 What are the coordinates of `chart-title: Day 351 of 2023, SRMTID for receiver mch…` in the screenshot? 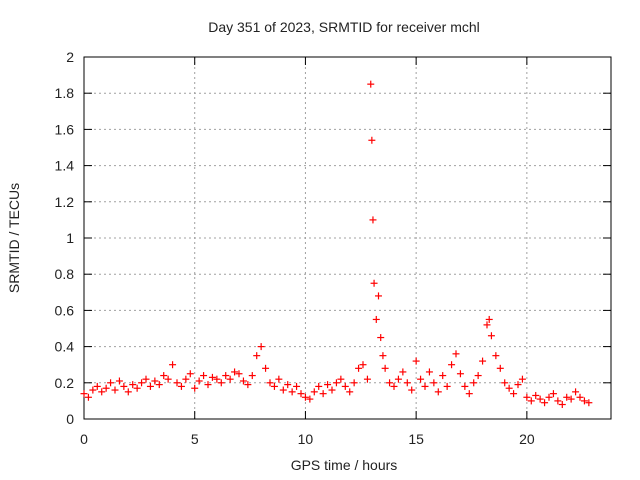 It's located at (344, 27).